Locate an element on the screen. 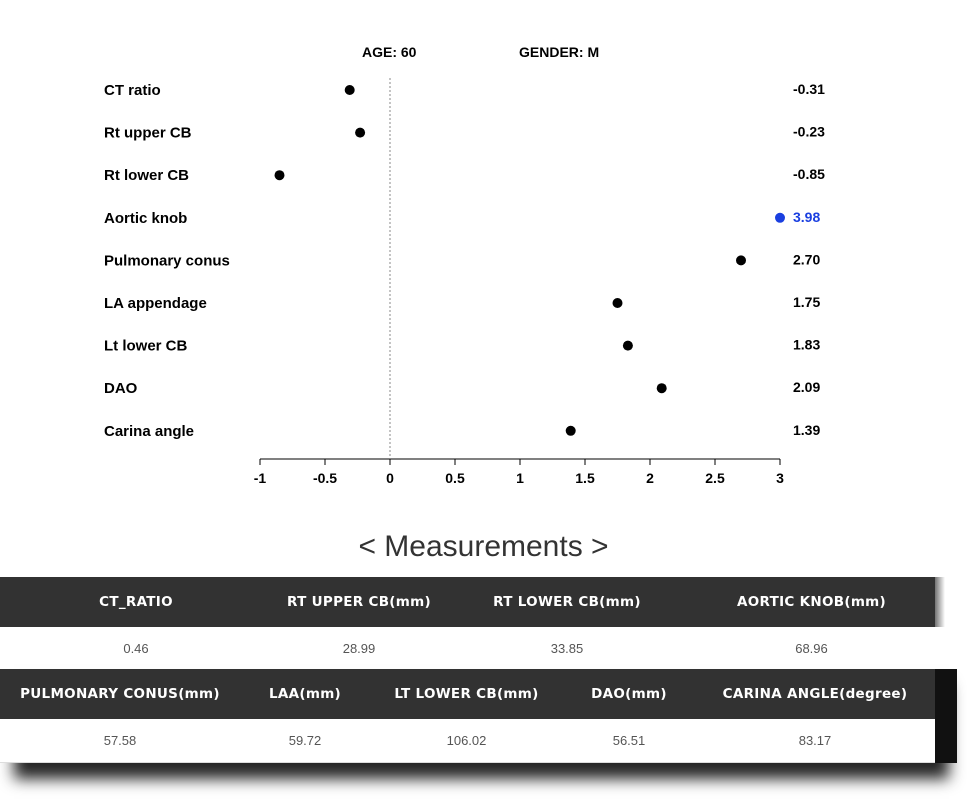  row-label-aortic-knob: Aortic knob is located at coordinates (145, 218).